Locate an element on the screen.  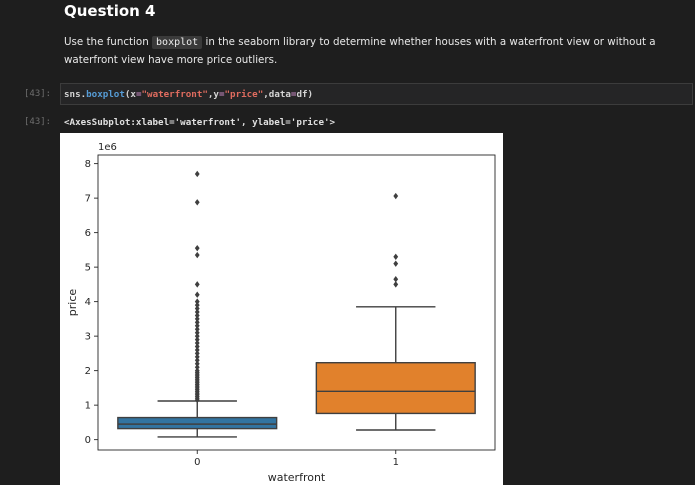
y-tick-label: 1 is located at coordinates (88, 406).